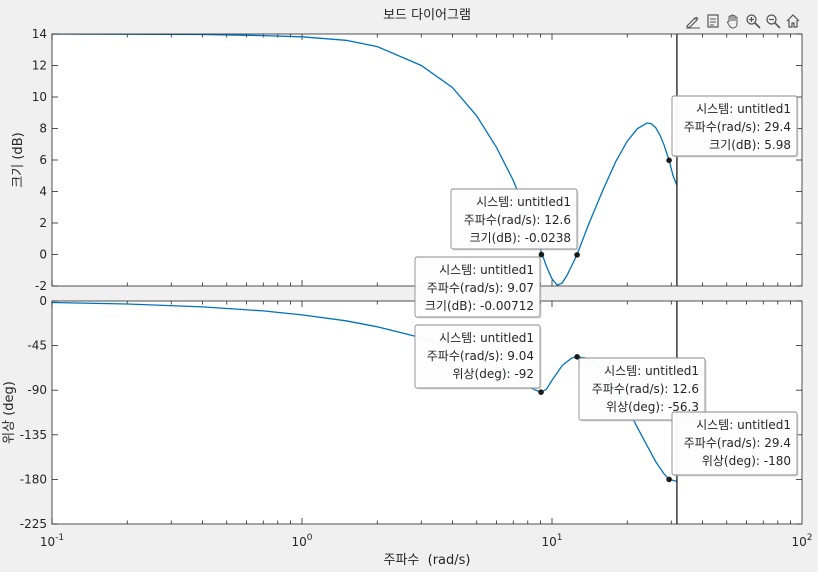  I want to click on pan-button, so click(733, 21).